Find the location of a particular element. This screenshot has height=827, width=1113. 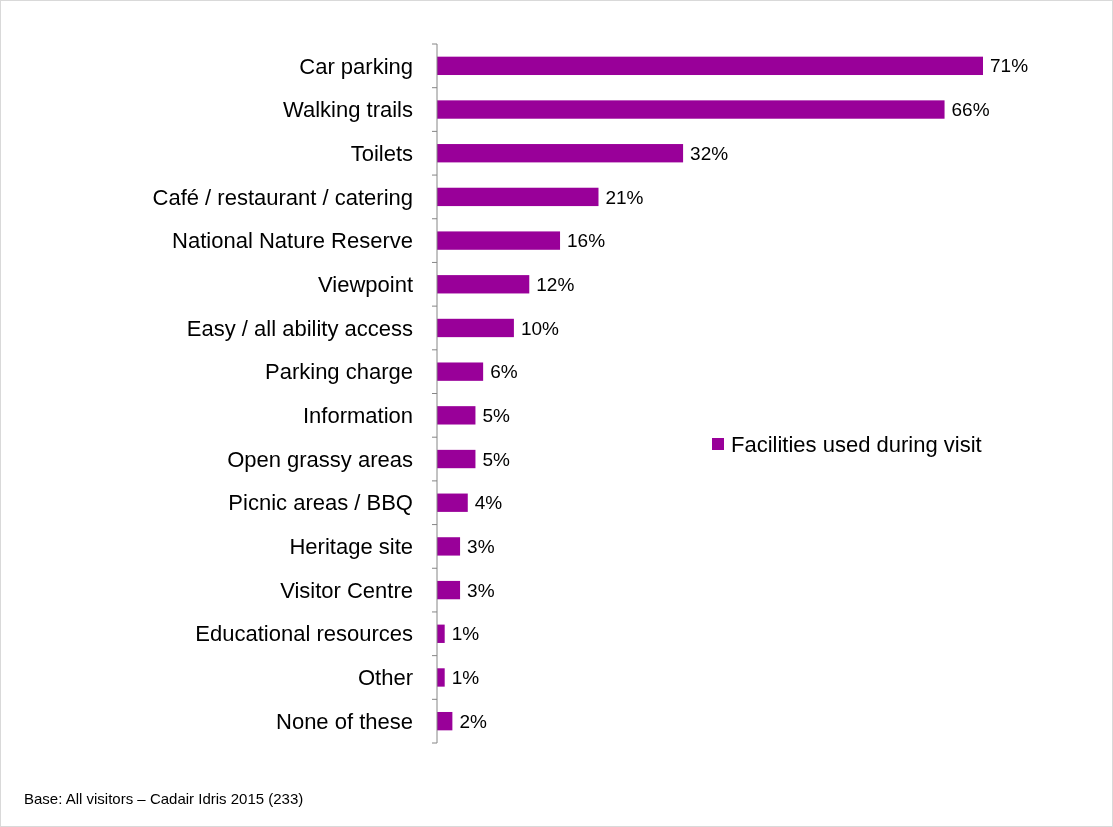

data-label: 16% is located at coordinates (586, 241).